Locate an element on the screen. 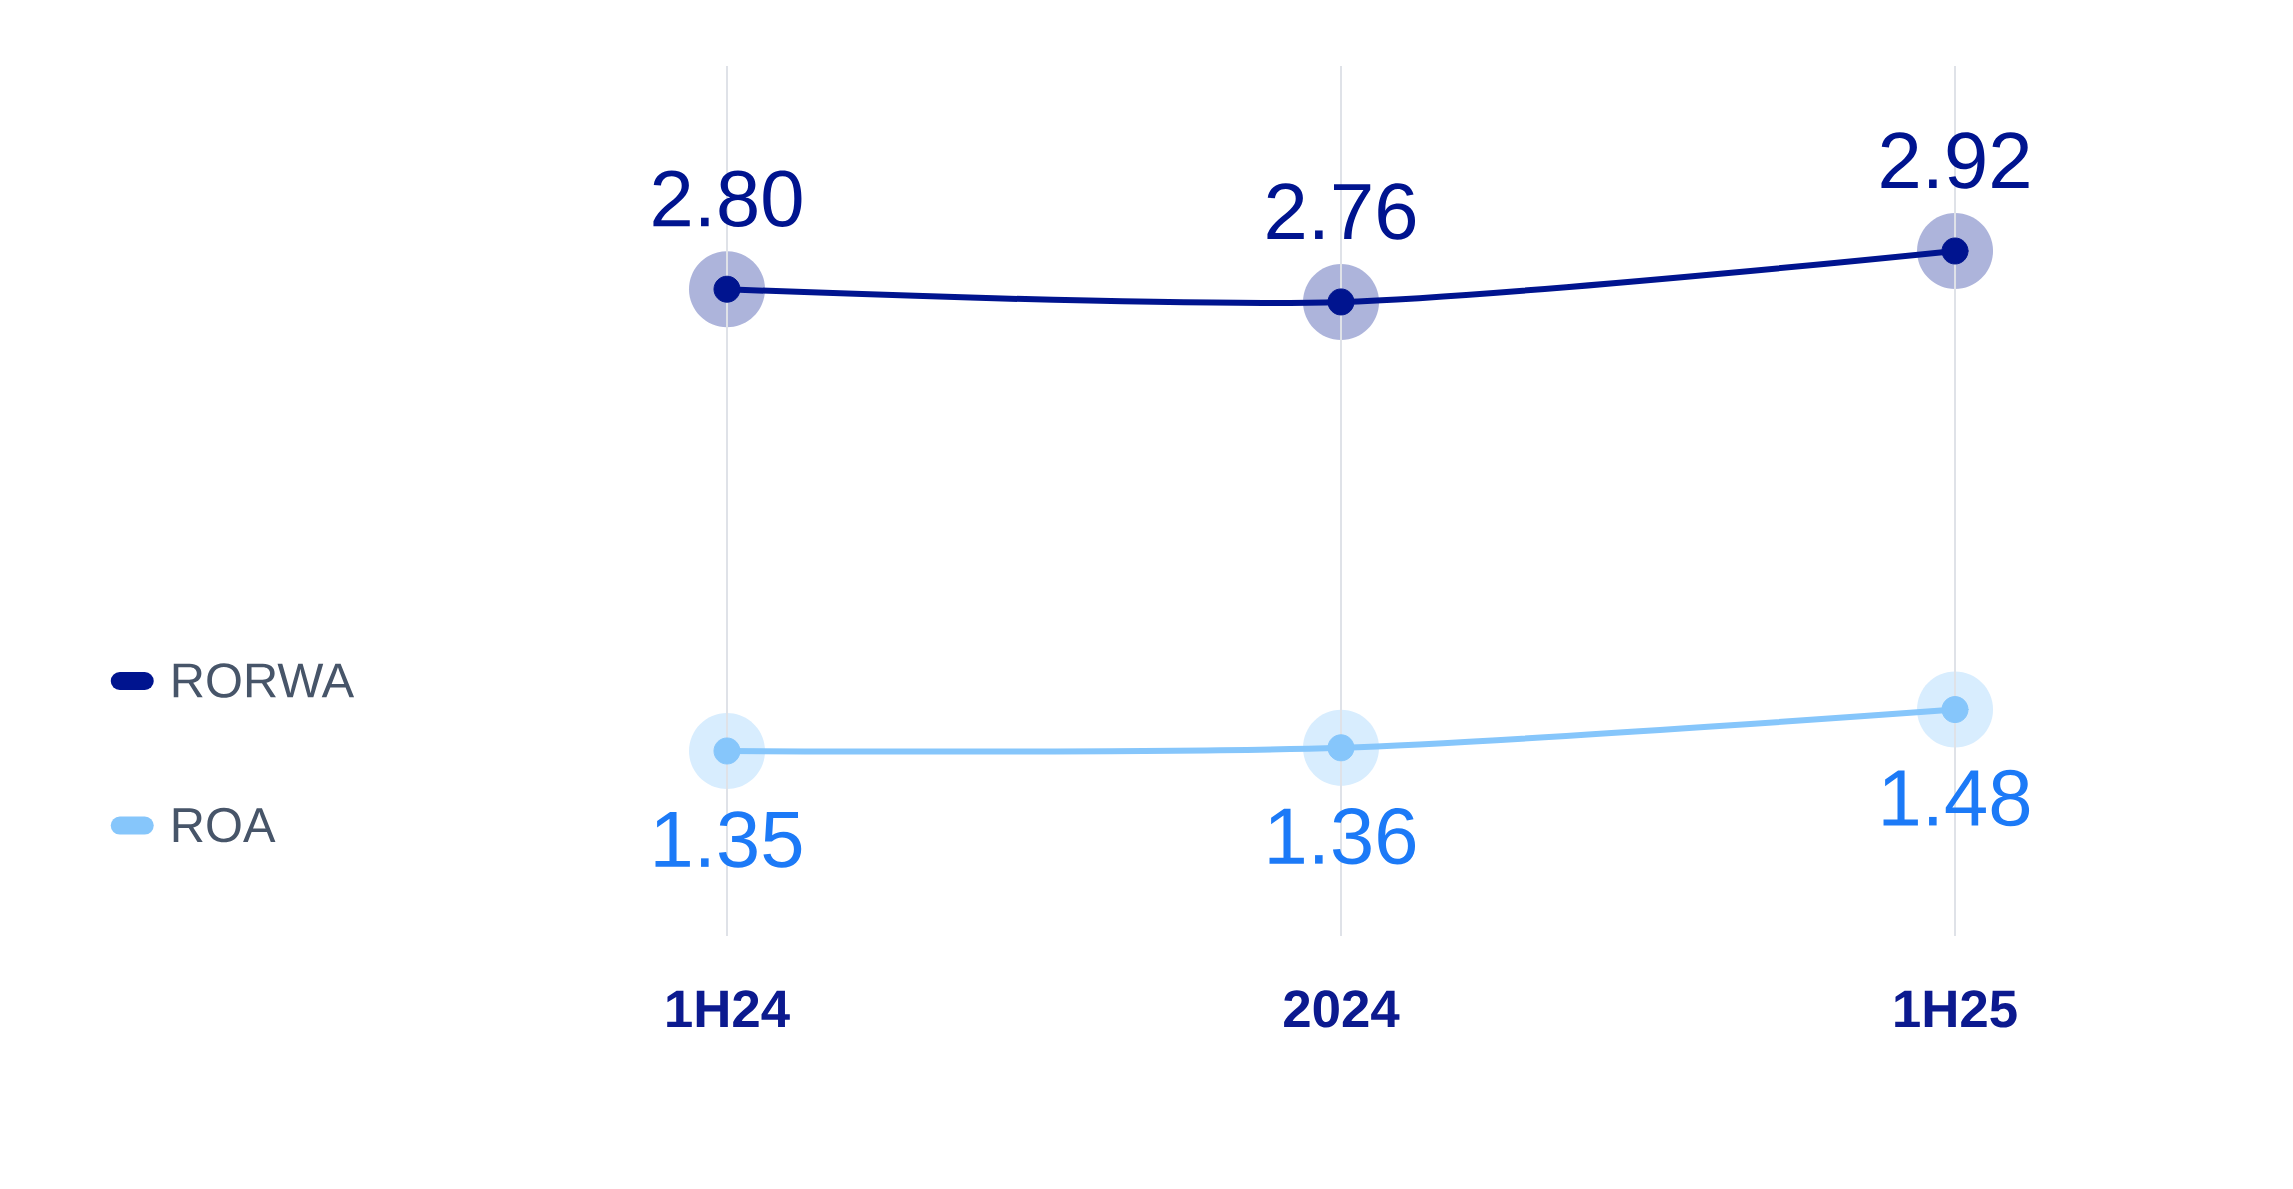 The width and height of the screenshot is (2293, 1189). x-tick-label: 2024 is located at coordinates (1342, 1009).